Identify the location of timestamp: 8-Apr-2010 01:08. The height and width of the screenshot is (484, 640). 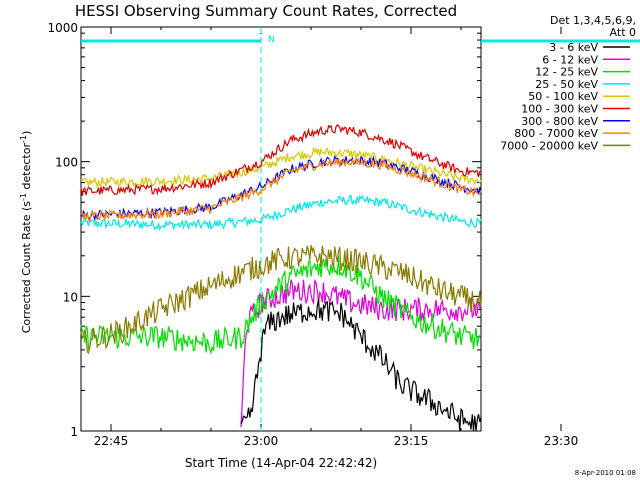
(605, 473).